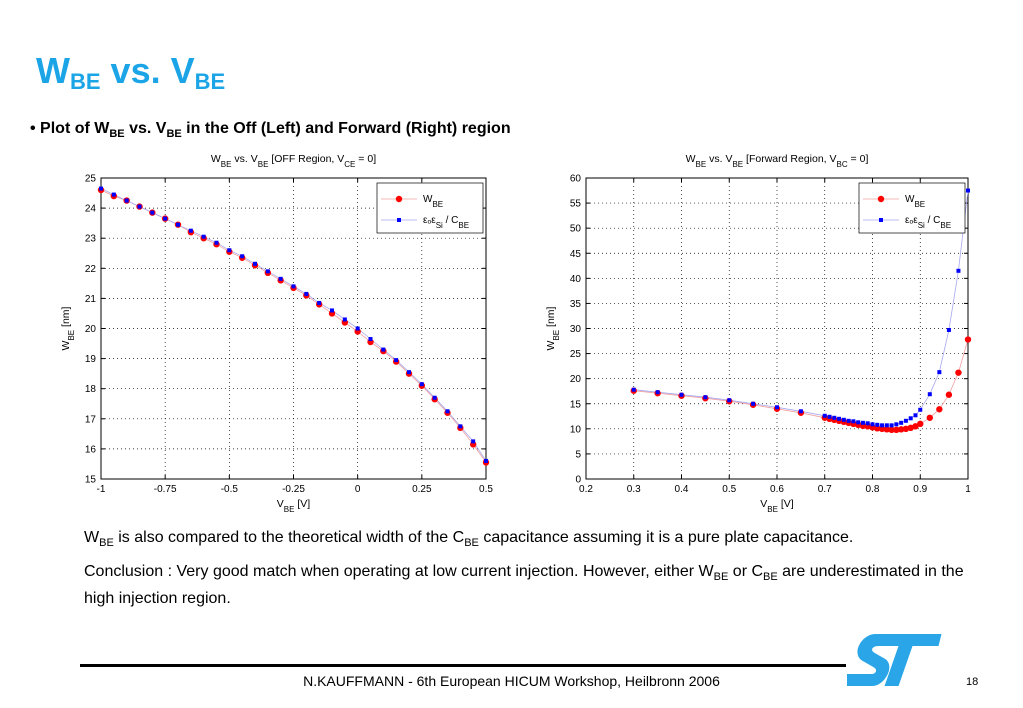 The width and height of the screenshot is (1023, 708). What do you see at coordinates (682, 489) in the screenshot?
I see `x-tick-label: 0.4` at bounding box center [682, 489].